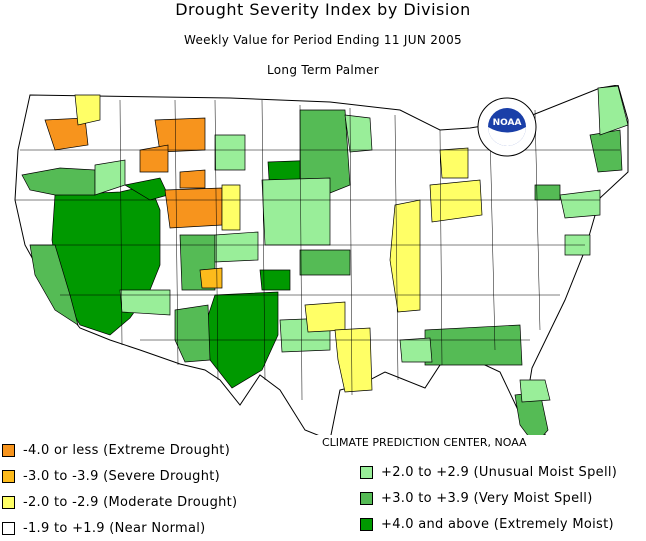 Image resolution: width=646 pixels, height=541 pixels. What do you see at coordinates (323, 70) in the screenshot?
I see `index-name: Long Term Palmer` at bounding box center [323, 70].